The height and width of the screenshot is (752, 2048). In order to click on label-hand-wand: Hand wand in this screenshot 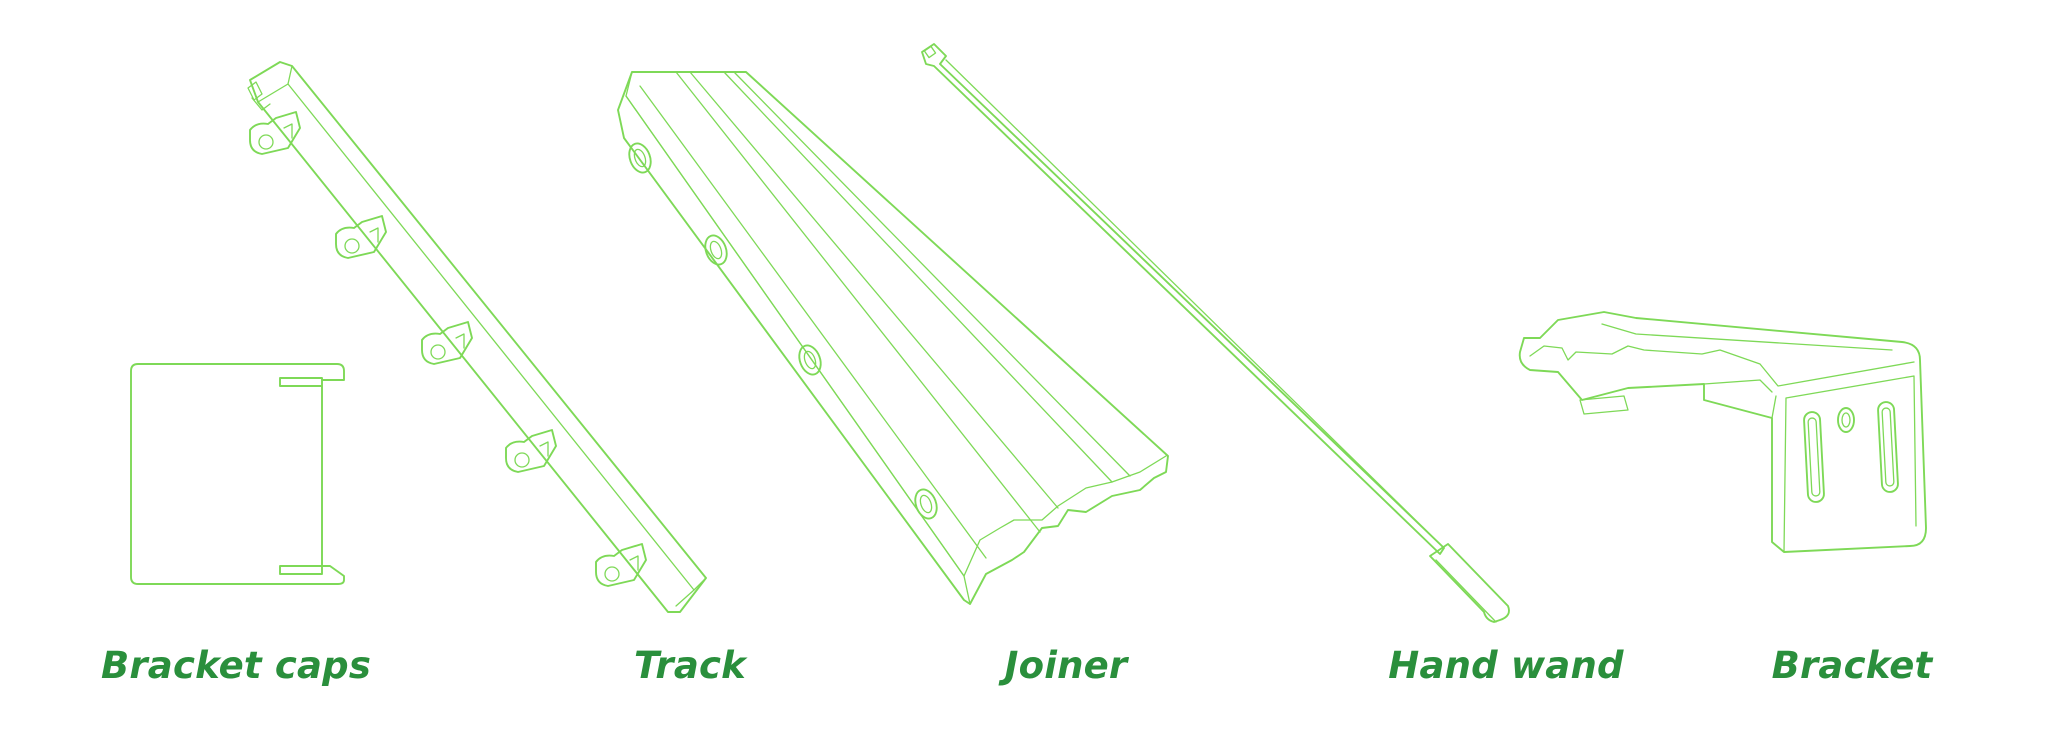, I will do `click(1506, 665)`.